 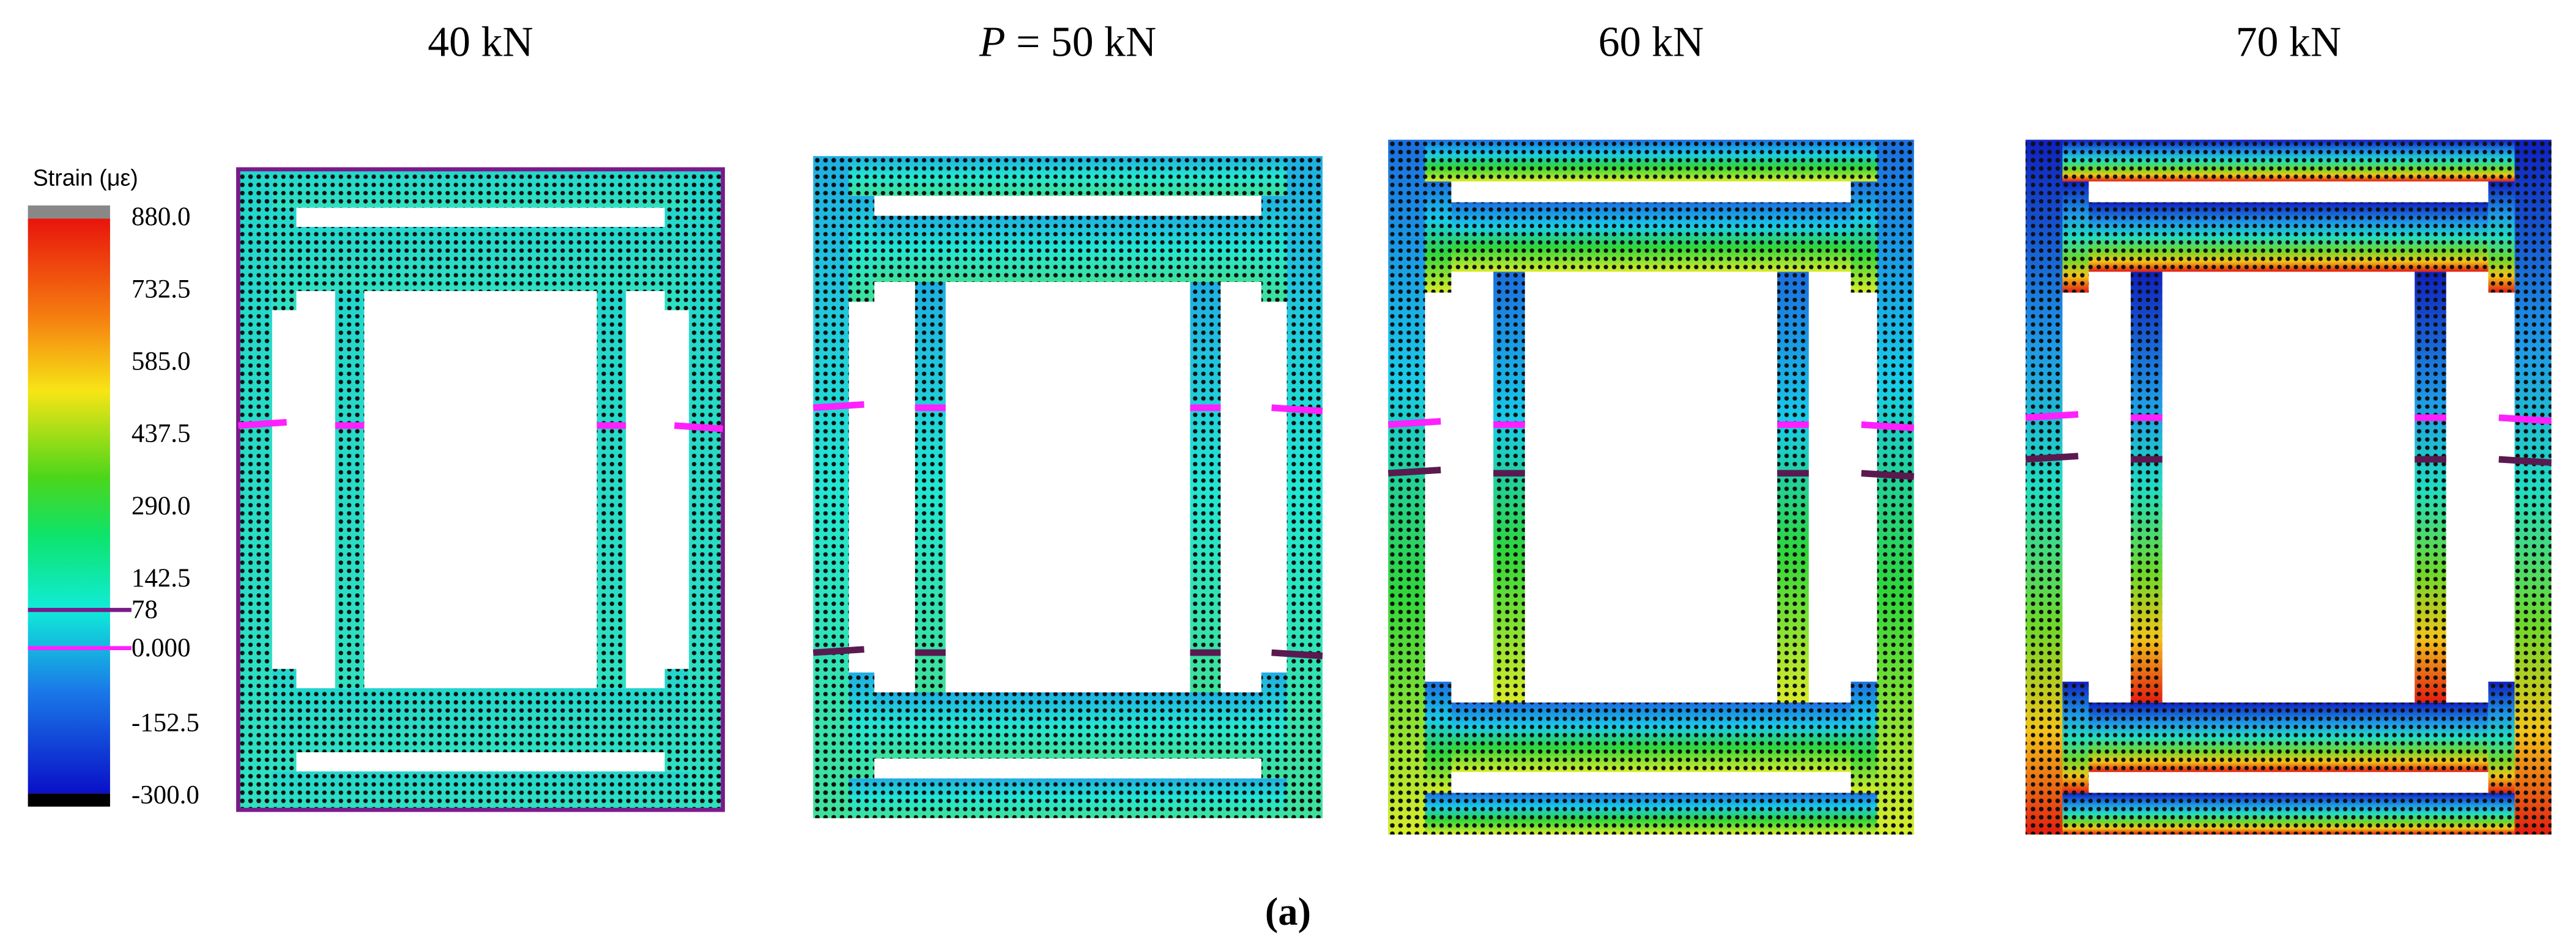 I want to click on panel-border, so click(x=481, y=489).